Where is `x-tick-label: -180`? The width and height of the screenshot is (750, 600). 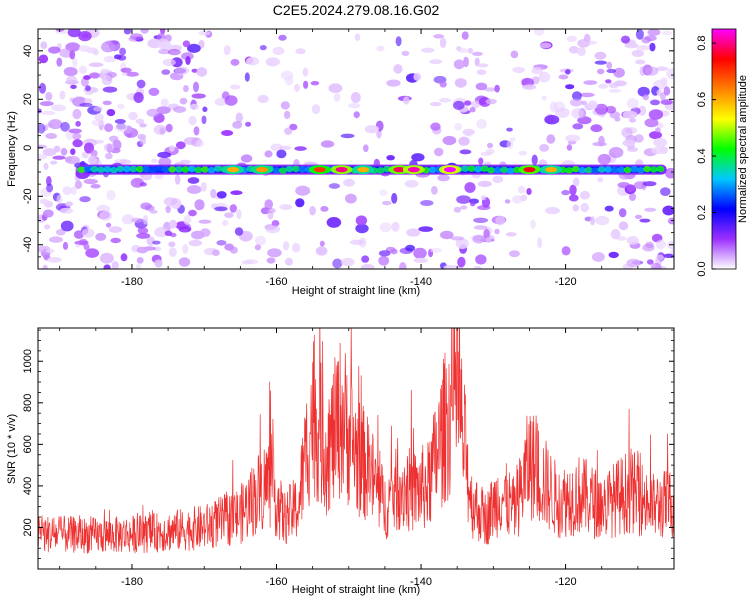 x-tick-label: -180 is located at coordinates (132, 282).